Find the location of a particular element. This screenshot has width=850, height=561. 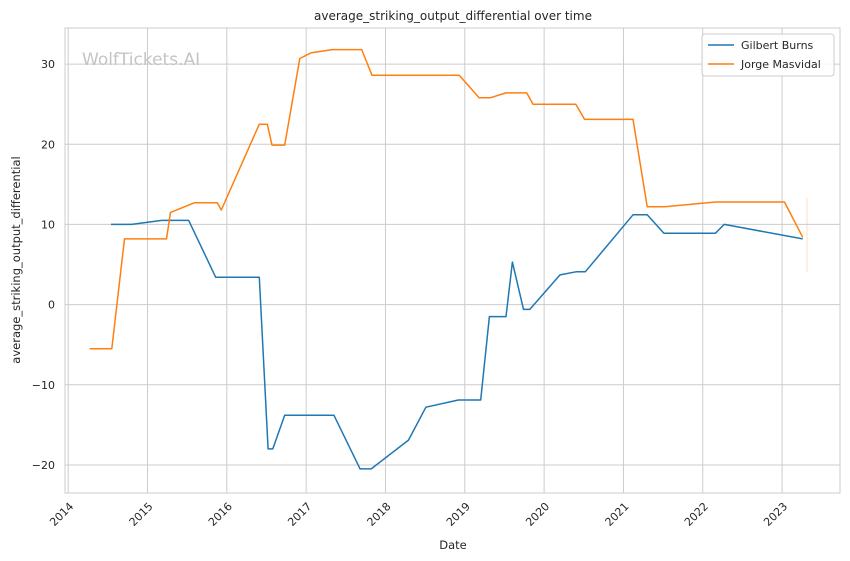

y-tick-label: −20 is located at coordinates (43, 465).